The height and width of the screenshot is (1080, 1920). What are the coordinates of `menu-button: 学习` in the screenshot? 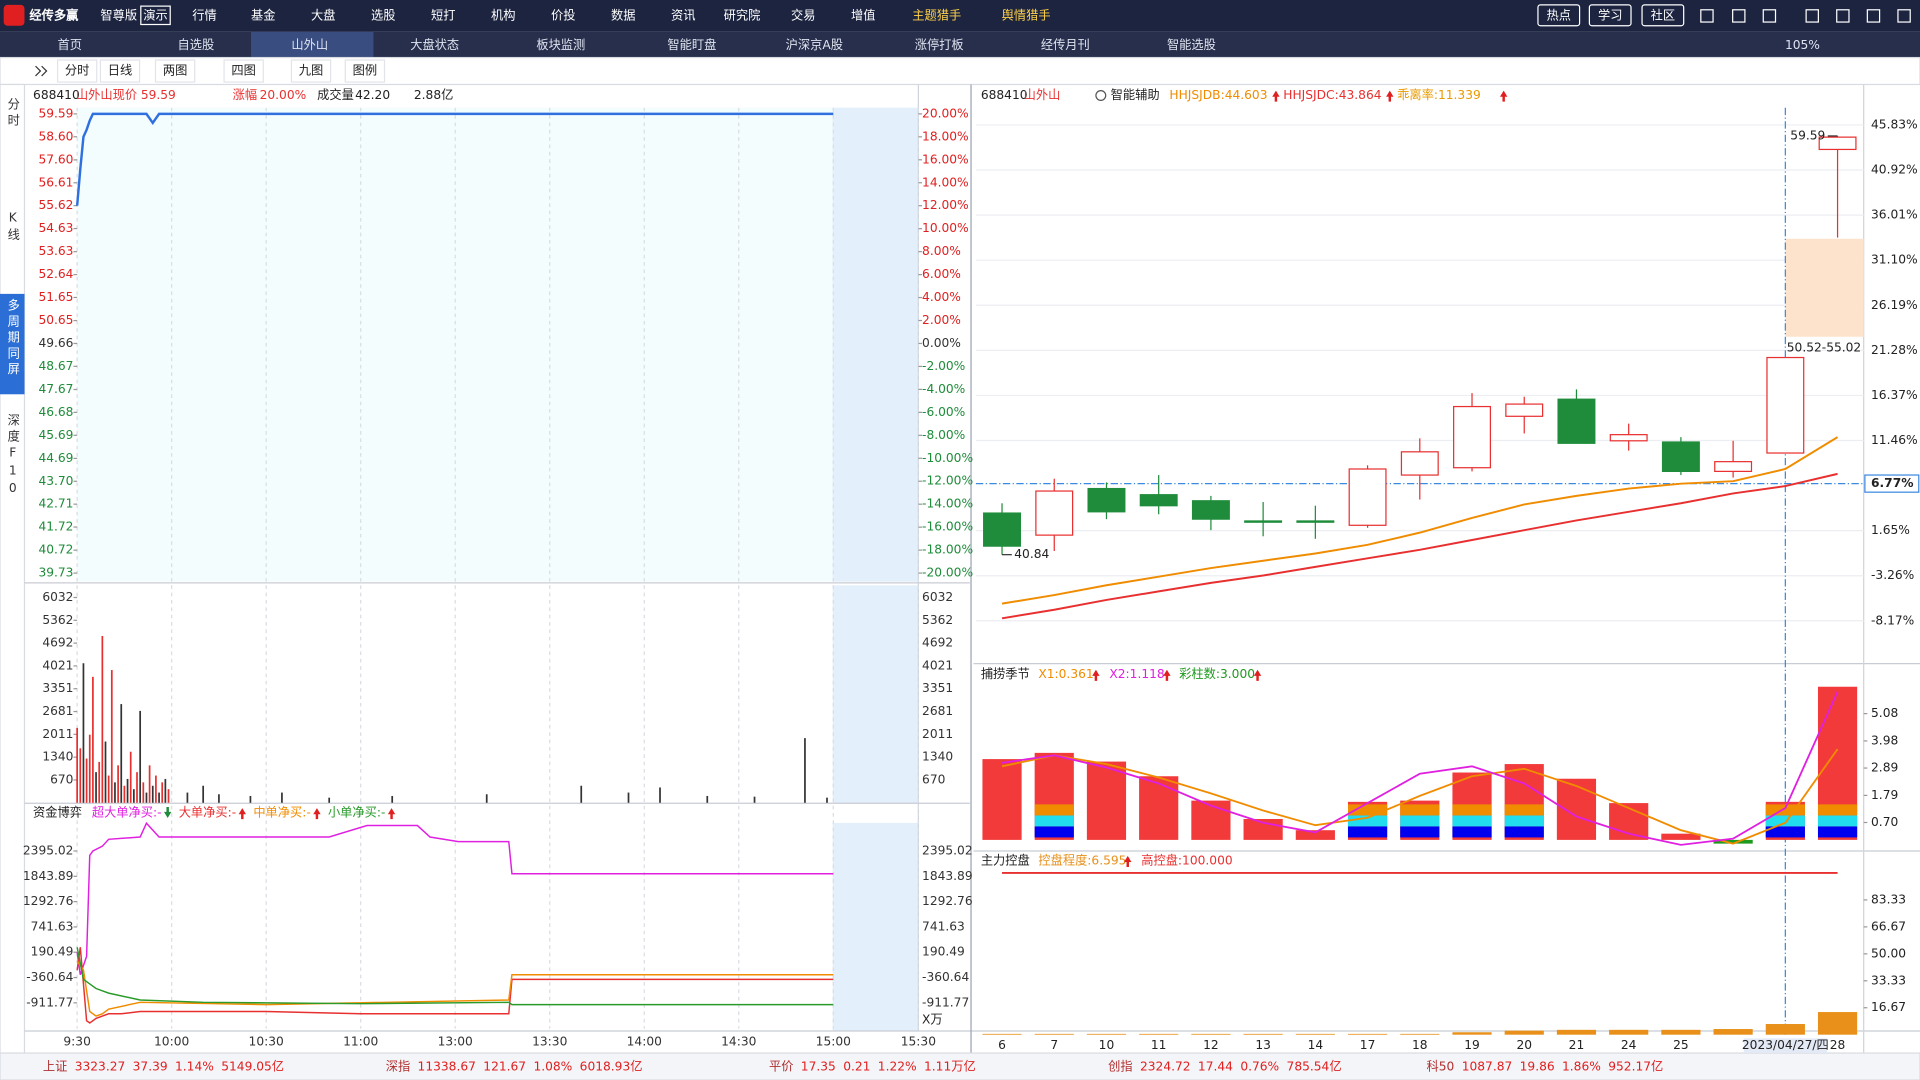 It's located at (1610, 14).